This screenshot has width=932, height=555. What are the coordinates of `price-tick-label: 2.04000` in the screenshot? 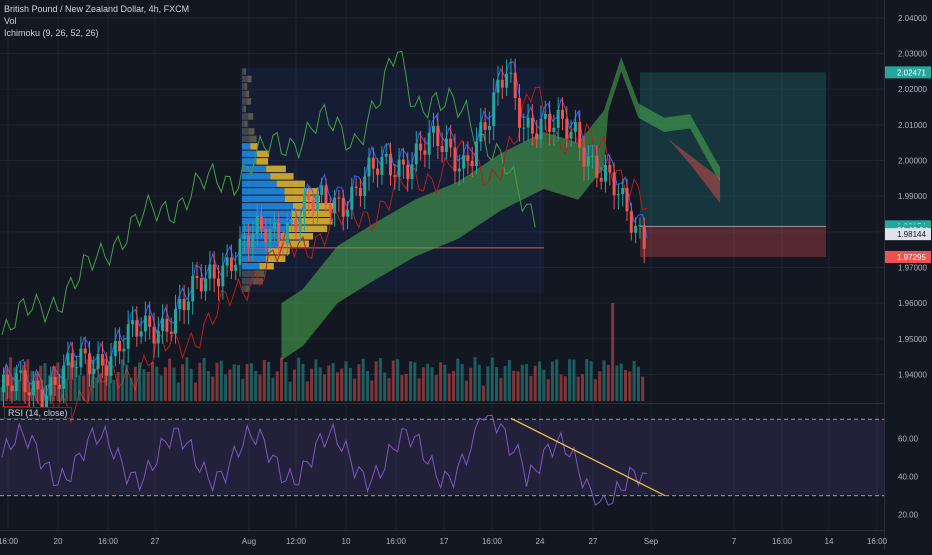 It's located at (912, 18).